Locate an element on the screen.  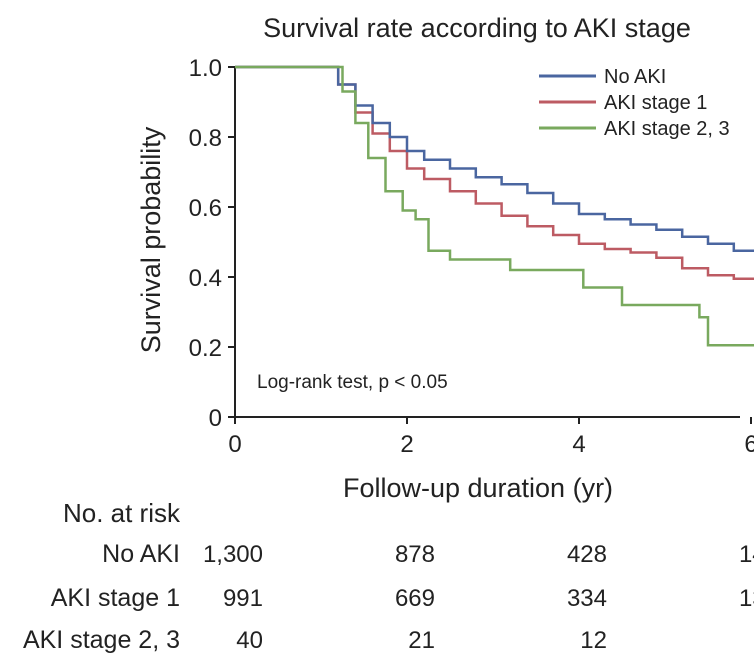
legend: No AKI AKI stage 1 AKI stage 2, 3 is located at coordinates (634, 103).